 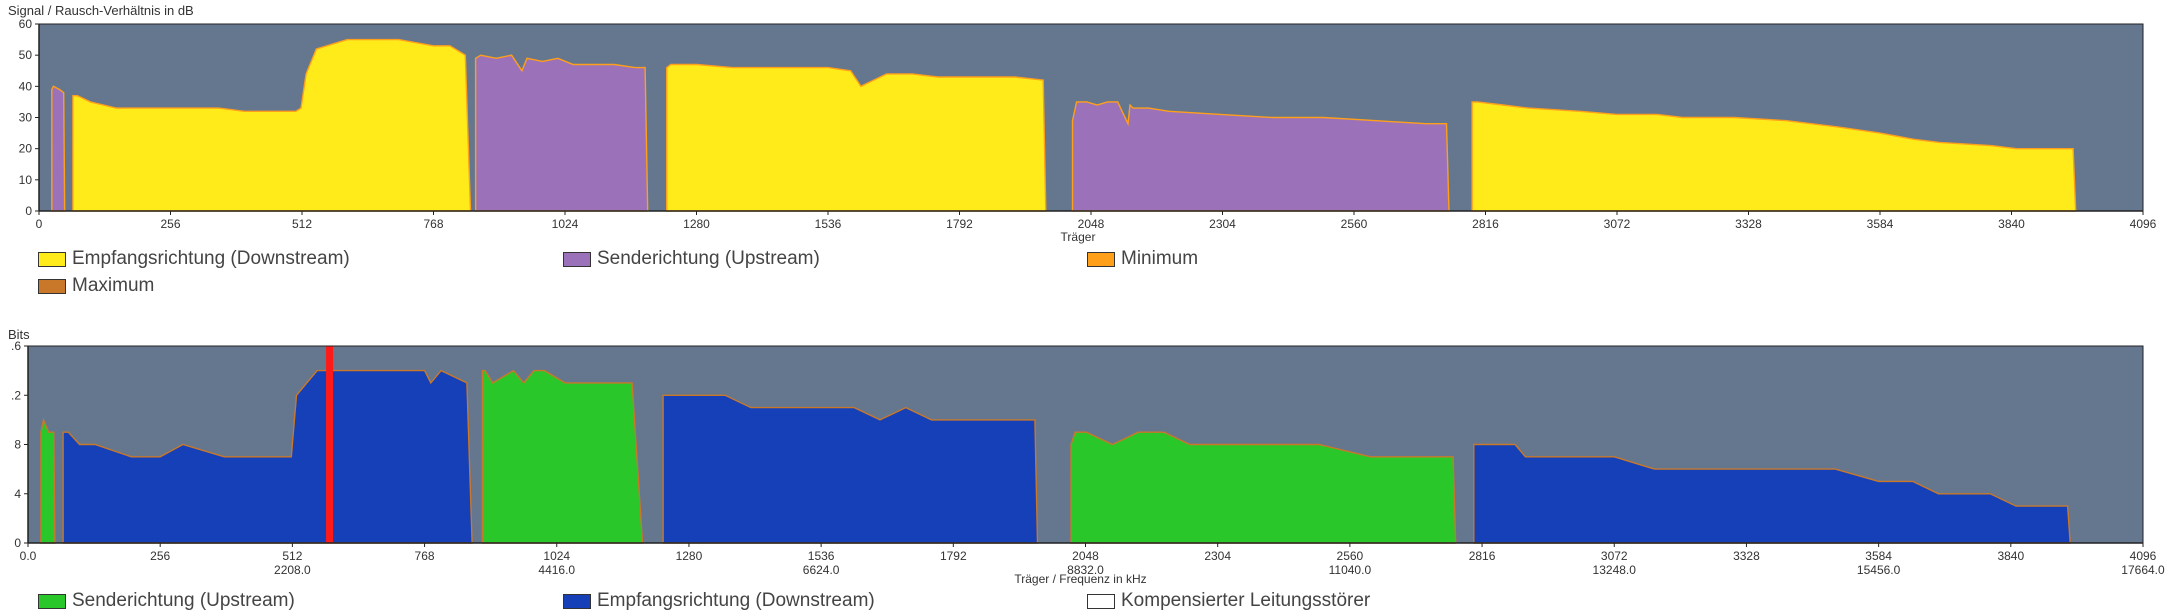 I want to click on legend-snr-minimum: Minimum, so click(x=1142, y=259).